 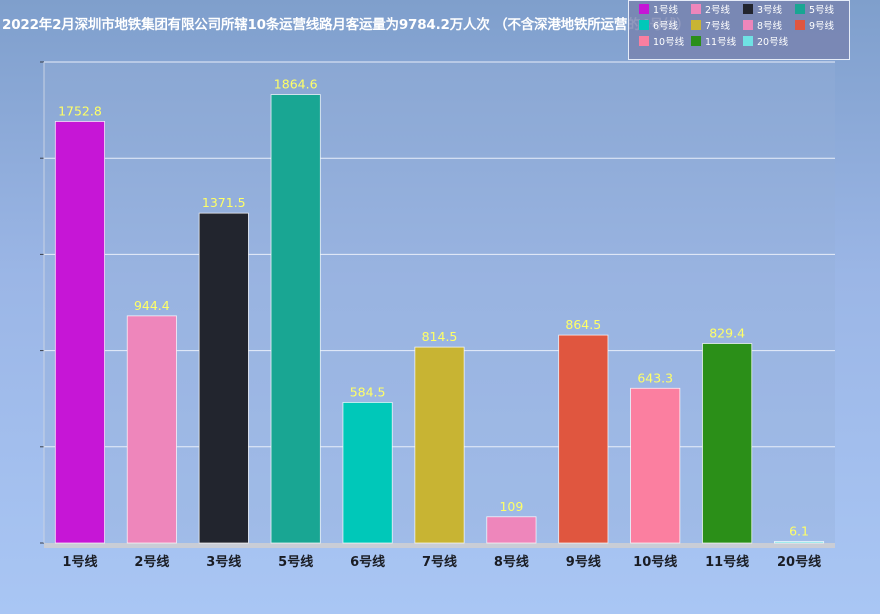 I want to click on legend-item: 1号线, so click(x=658, y=9).